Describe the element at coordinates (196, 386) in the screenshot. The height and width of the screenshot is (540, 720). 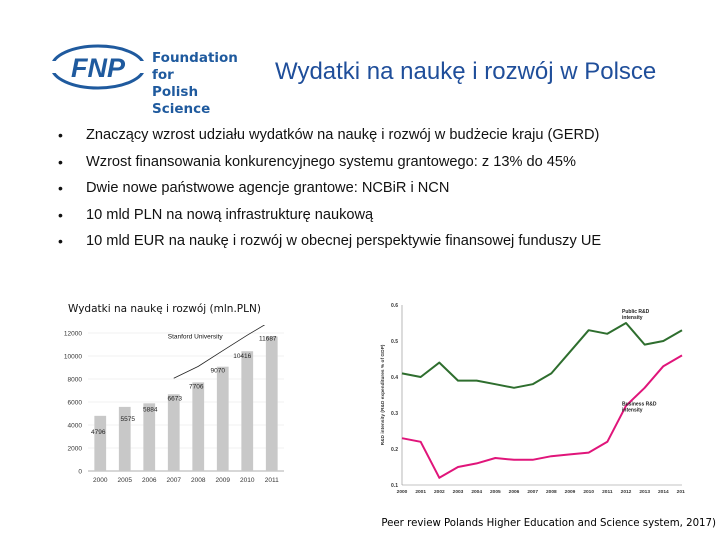
I see `bar-data-label: 7706` at that location.